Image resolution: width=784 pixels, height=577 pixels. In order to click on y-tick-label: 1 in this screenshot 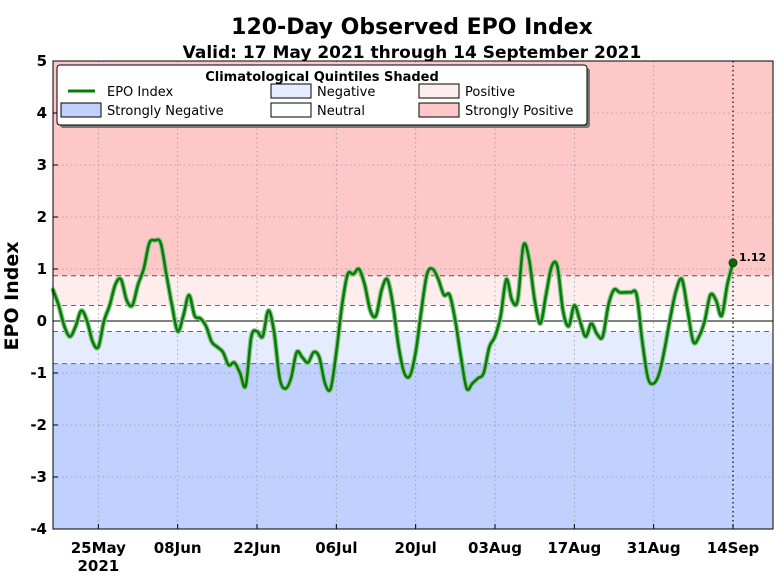, I will do `click(42, 269)`.